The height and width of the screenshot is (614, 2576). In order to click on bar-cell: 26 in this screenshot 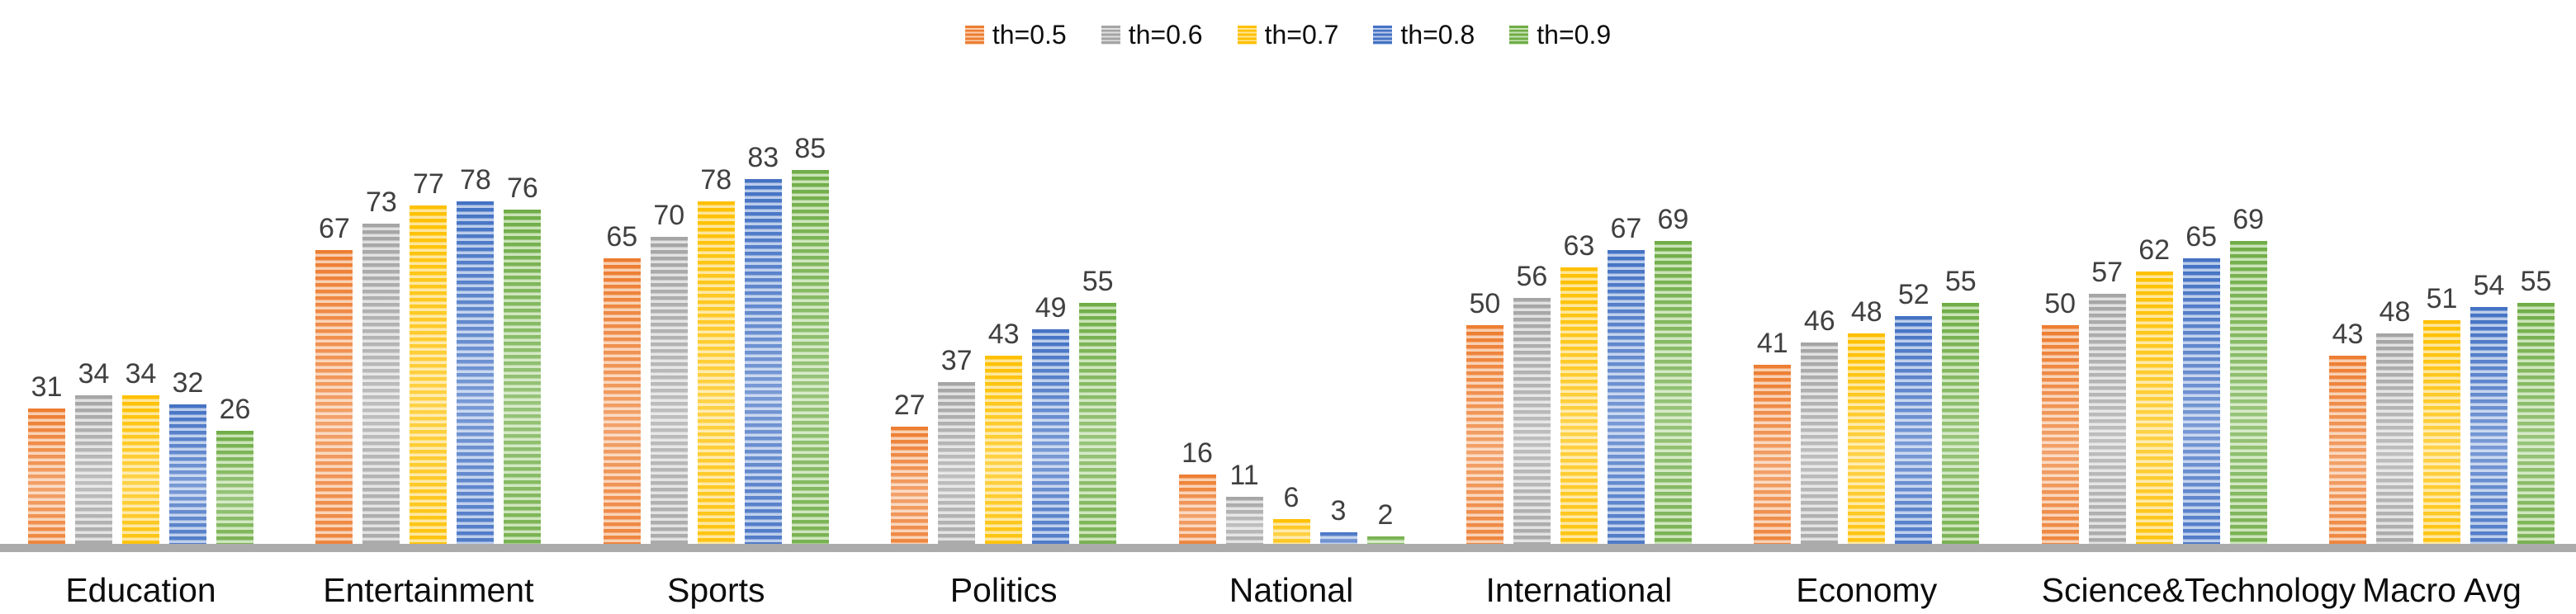, I will do `click(234, 471)`.